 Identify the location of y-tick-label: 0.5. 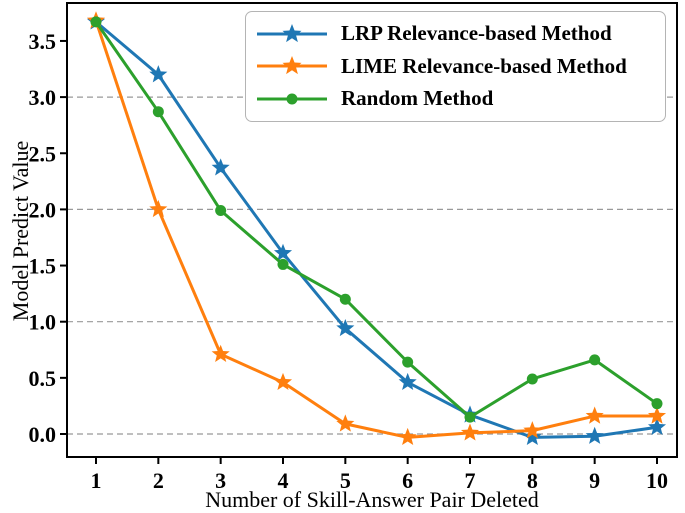
(43, 378).